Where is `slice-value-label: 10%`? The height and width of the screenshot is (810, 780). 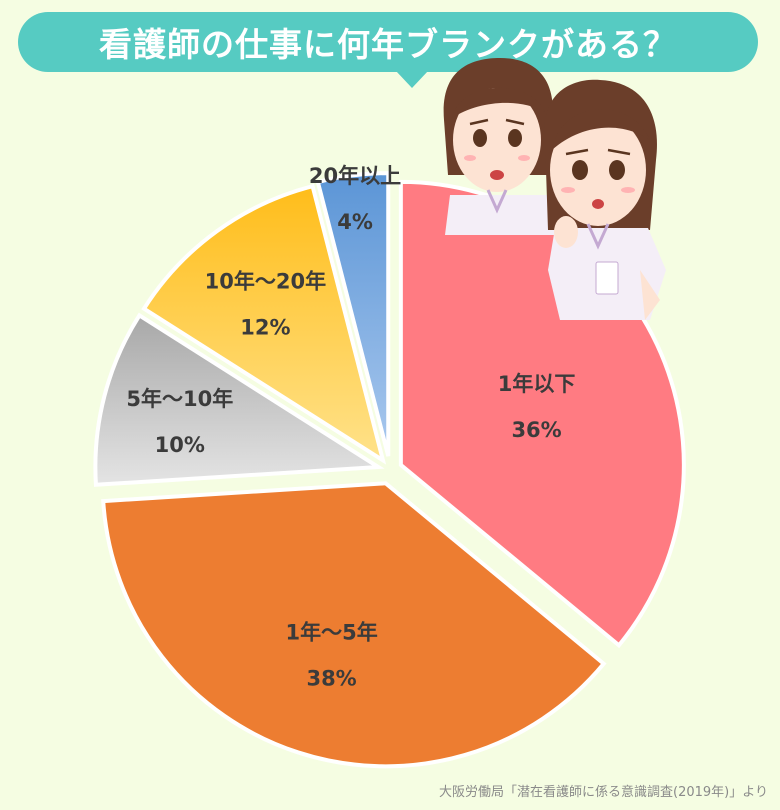
slice-value-label: 10% is located at coordinates (180, 445).